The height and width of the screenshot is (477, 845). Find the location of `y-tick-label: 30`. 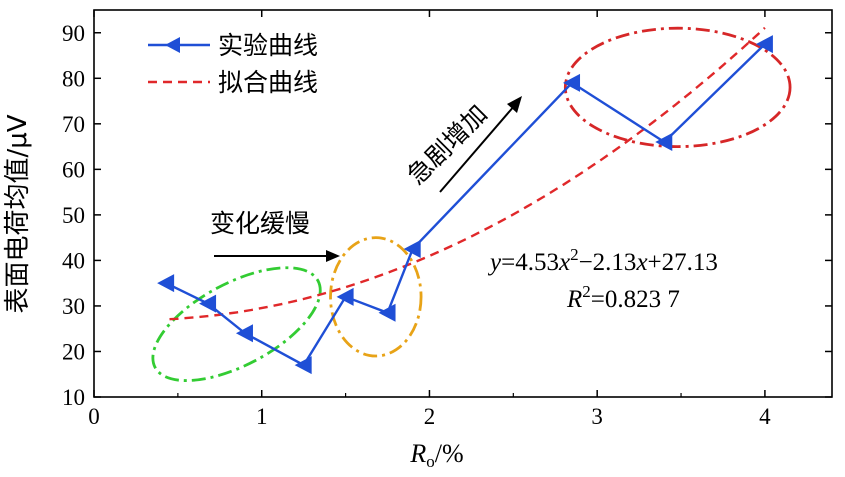

y-tick-label: 30 is located at coordinates (73, 306).